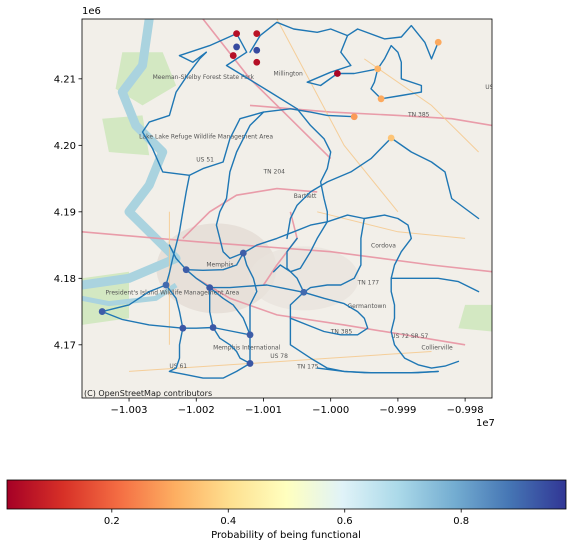  I want to click on x-tick-label: −0.999, so click(397, 410).